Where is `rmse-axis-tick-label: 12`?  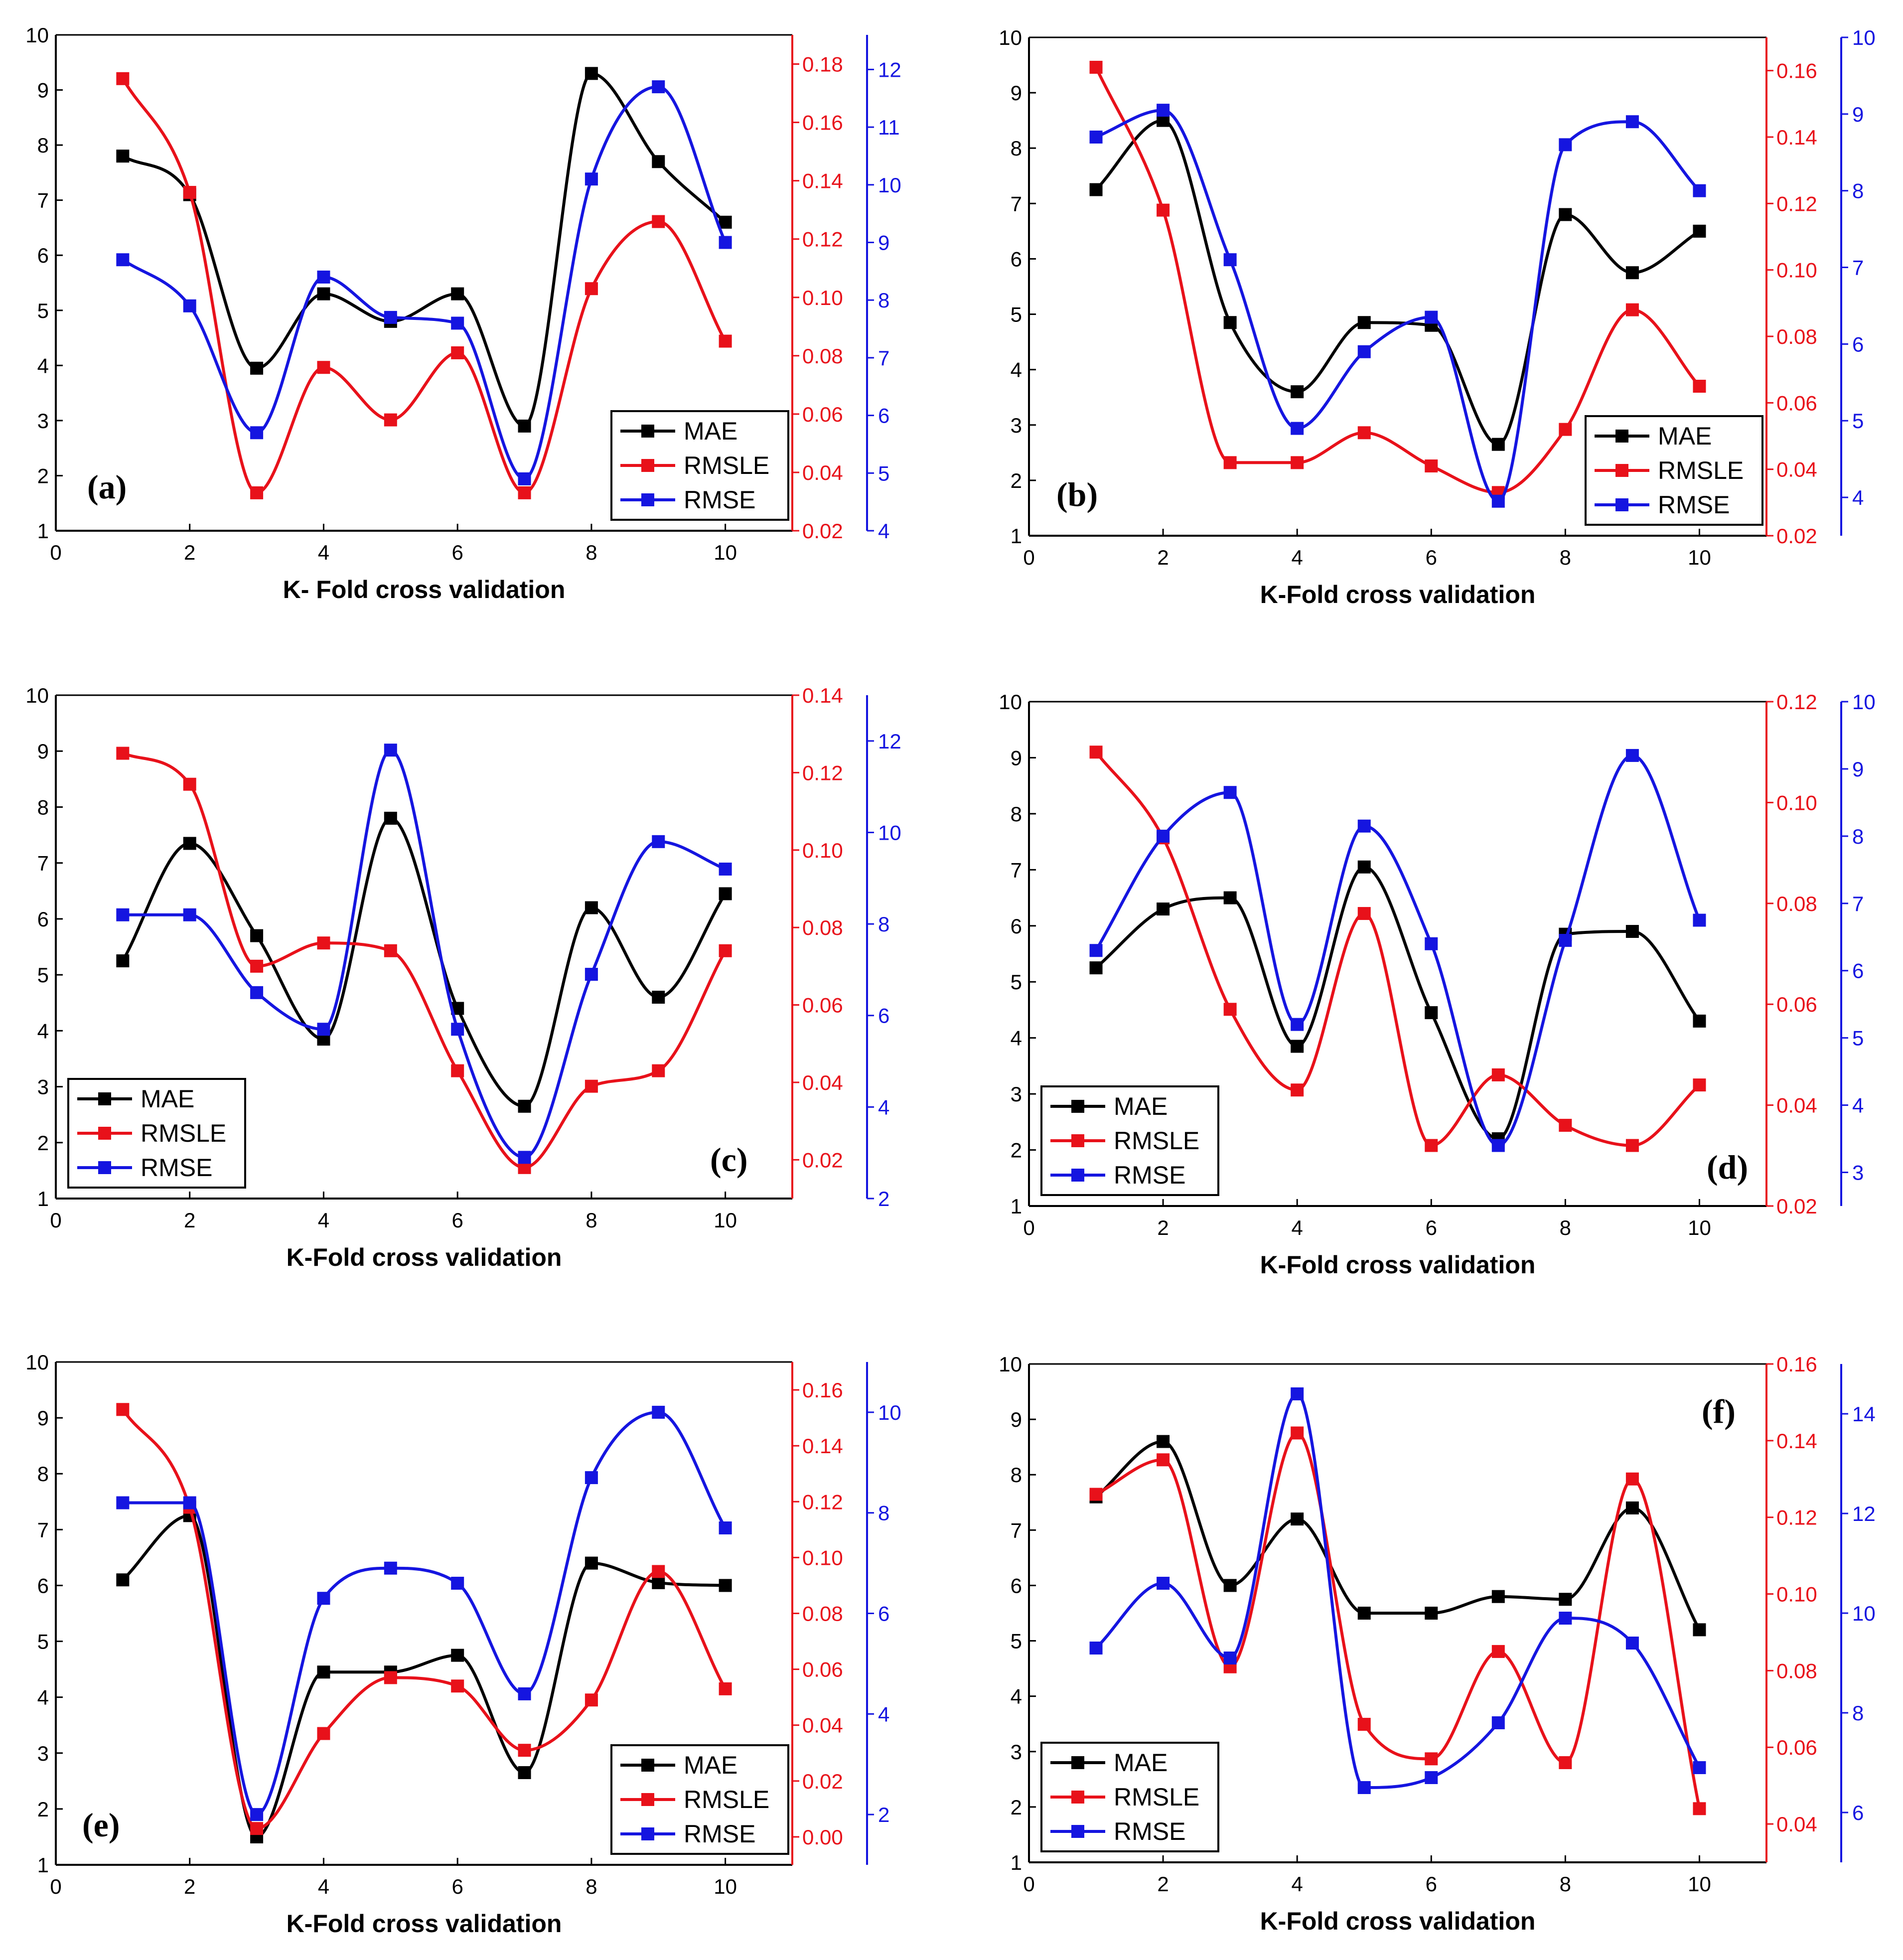 rmse-axis-tick-label: 12 is located at coordinates (889, 741).